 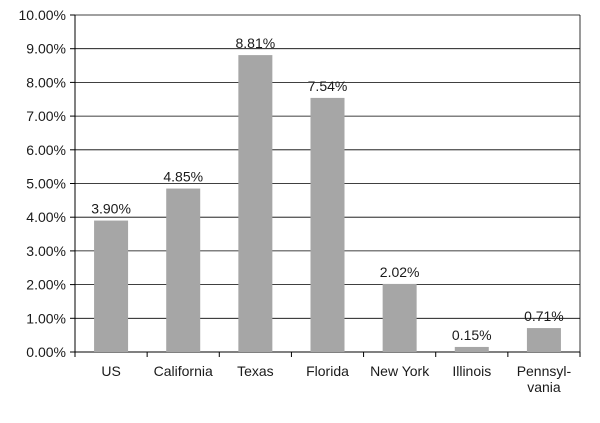 What do you see at coordinates (46, 285) in the screenshot?
I see `y-tick-label: 2.00%` at bounding box center [46, 285].